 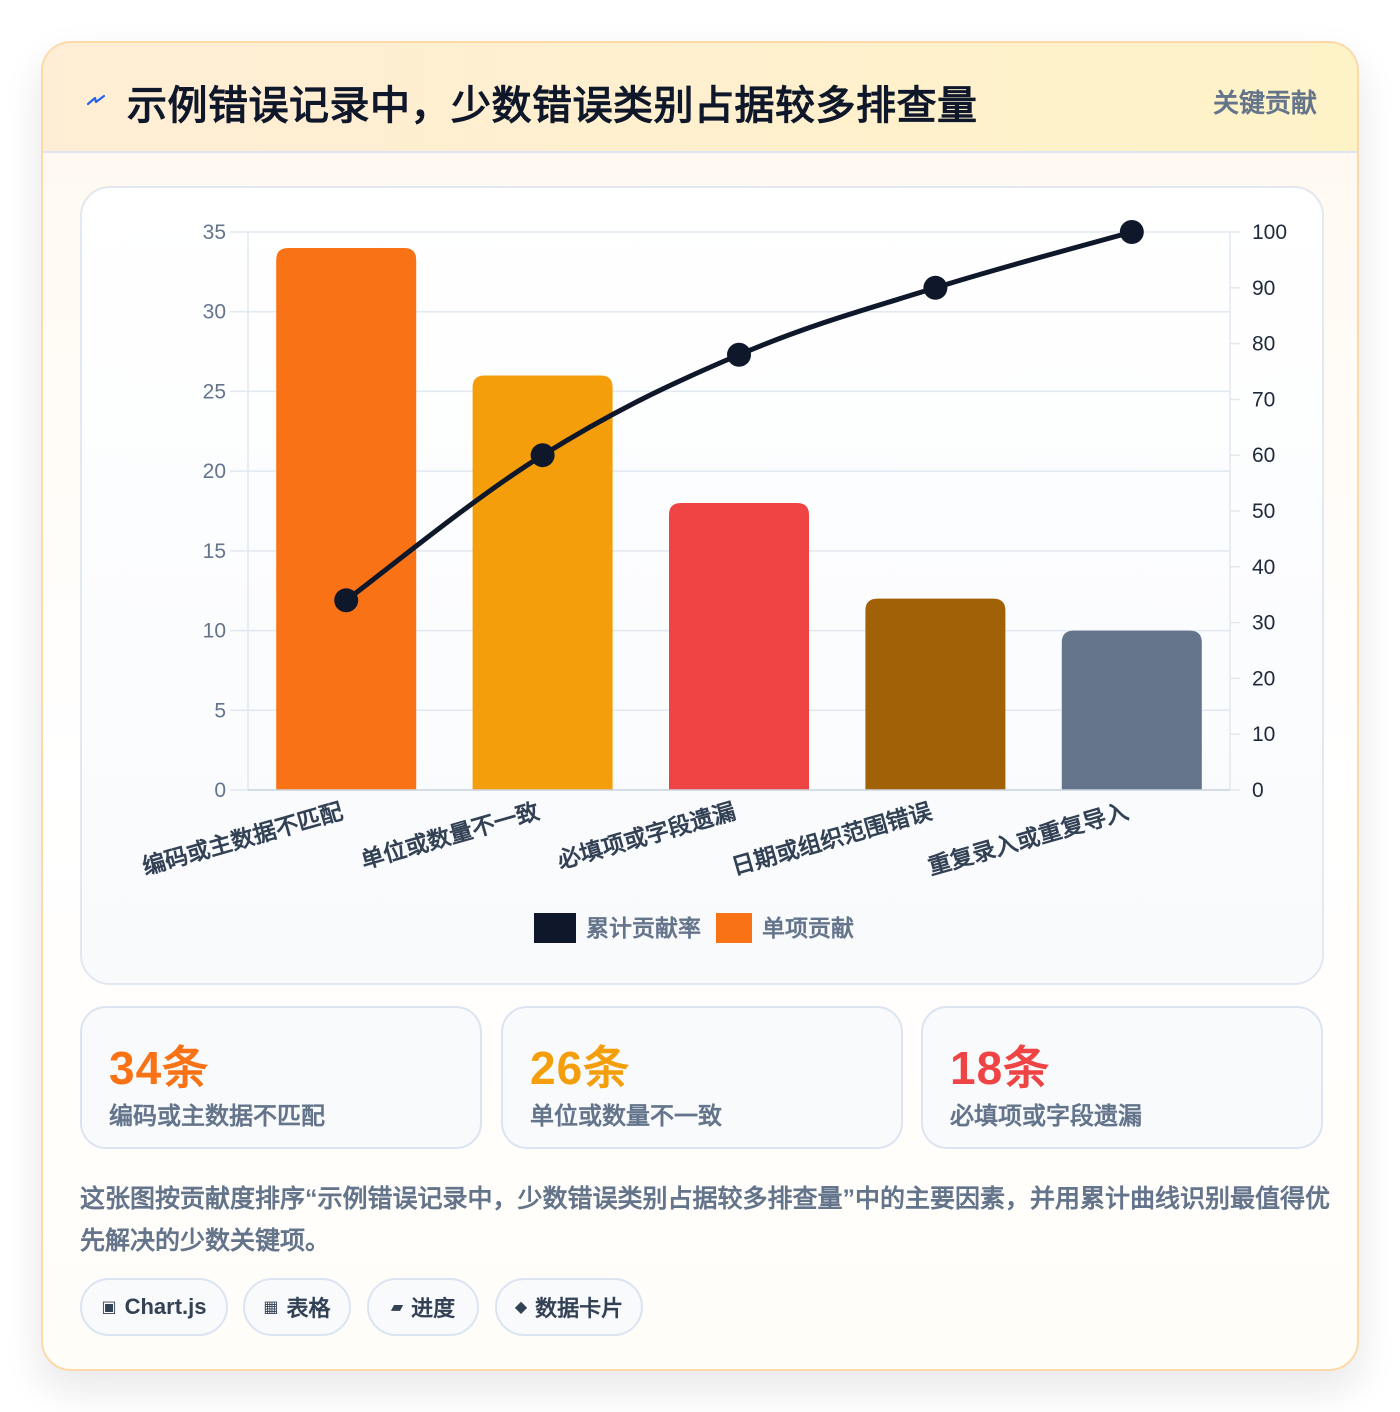 What do you see at coordinates (220, 790) in the screenshot?
I see `y-left-tick-label: 0` at bounding box center [220, 790].